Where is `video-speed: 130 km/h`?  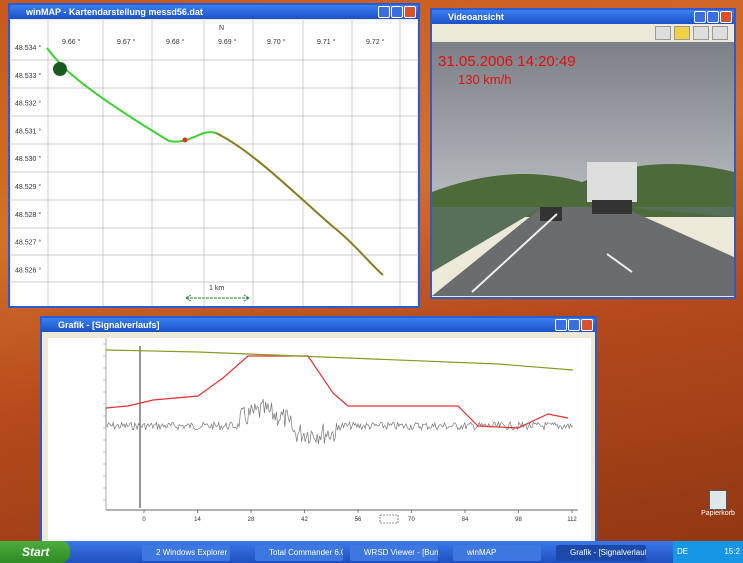 video-speed: 130 km/h is located at coordinates (484, 79).